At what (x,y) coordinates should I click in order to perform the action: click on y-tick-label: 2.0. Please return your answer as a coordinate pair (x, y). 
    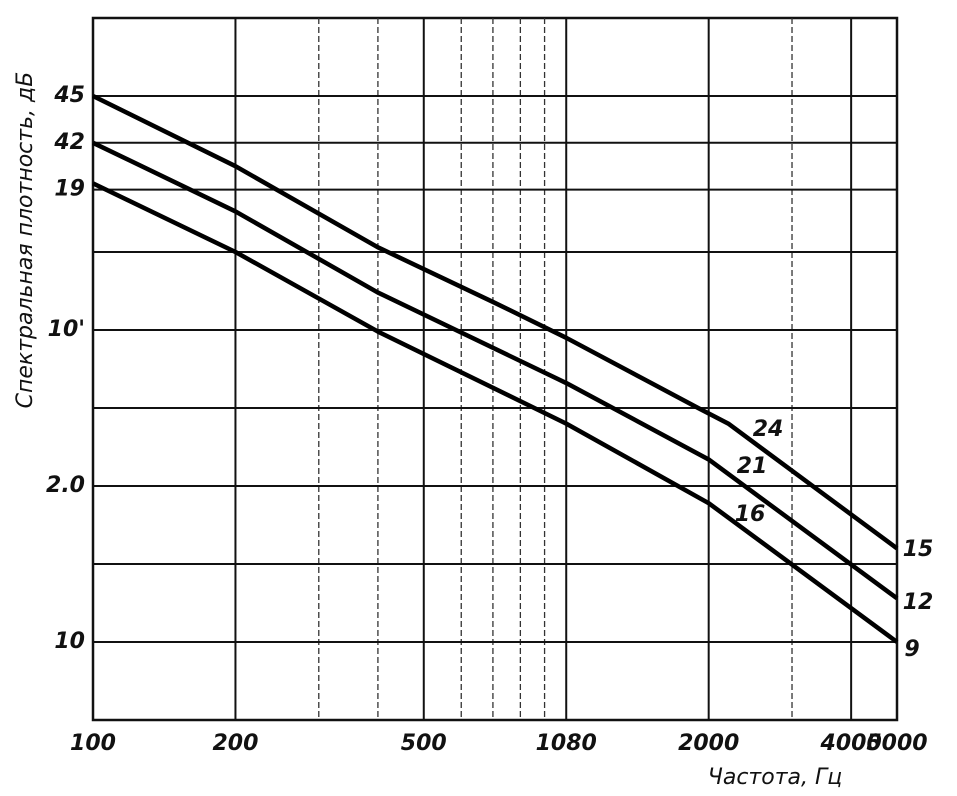
    Looking at the image, I should click on (65, 485).